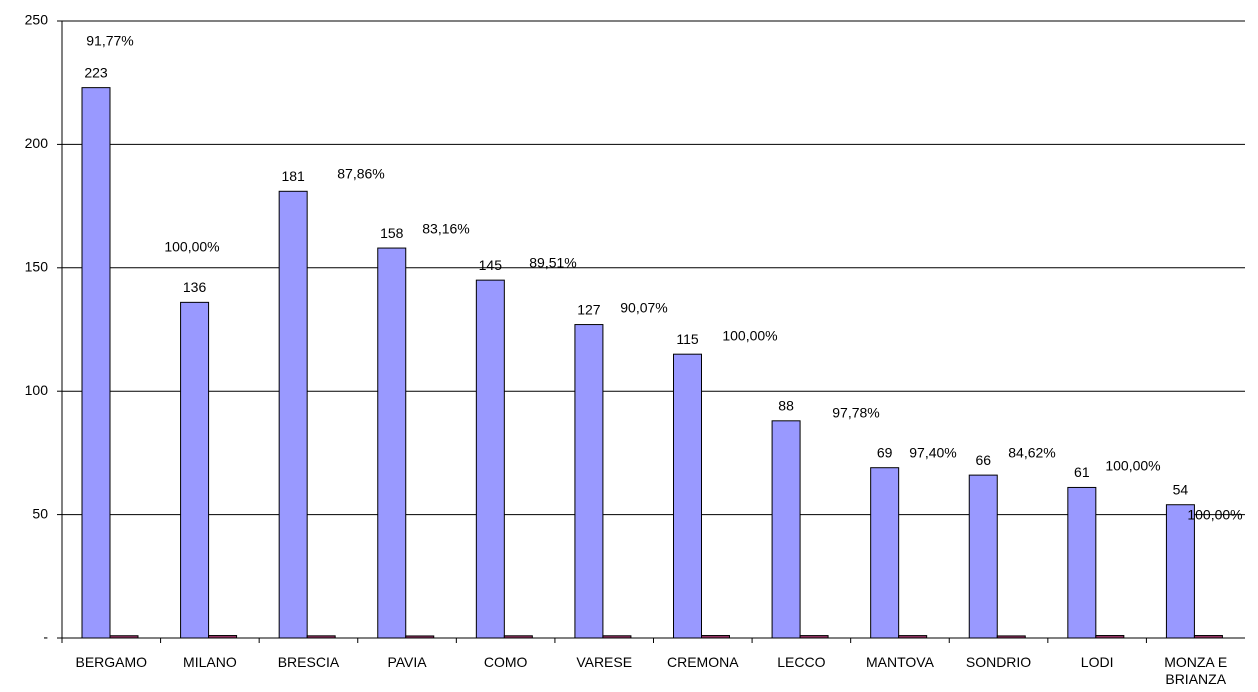  Describe the element at coordinates (885, 452) in the screenshot. I see `value-label: 69` at that location.